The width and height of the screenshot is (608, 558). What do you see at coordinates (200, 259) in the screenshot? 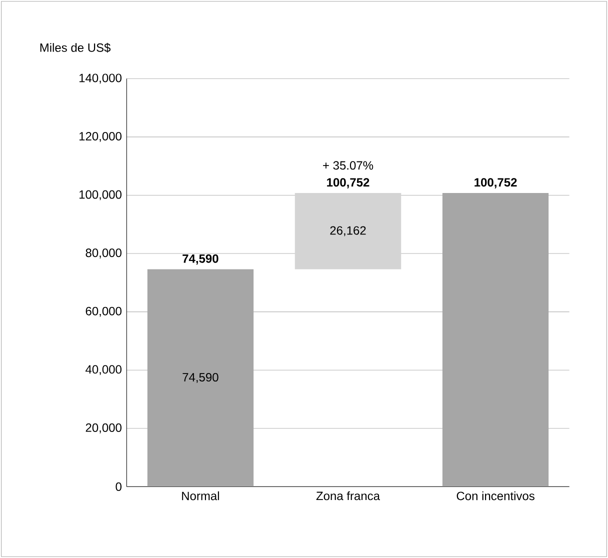
I see `annotation: 74,590` at bounding box center [200, 259].